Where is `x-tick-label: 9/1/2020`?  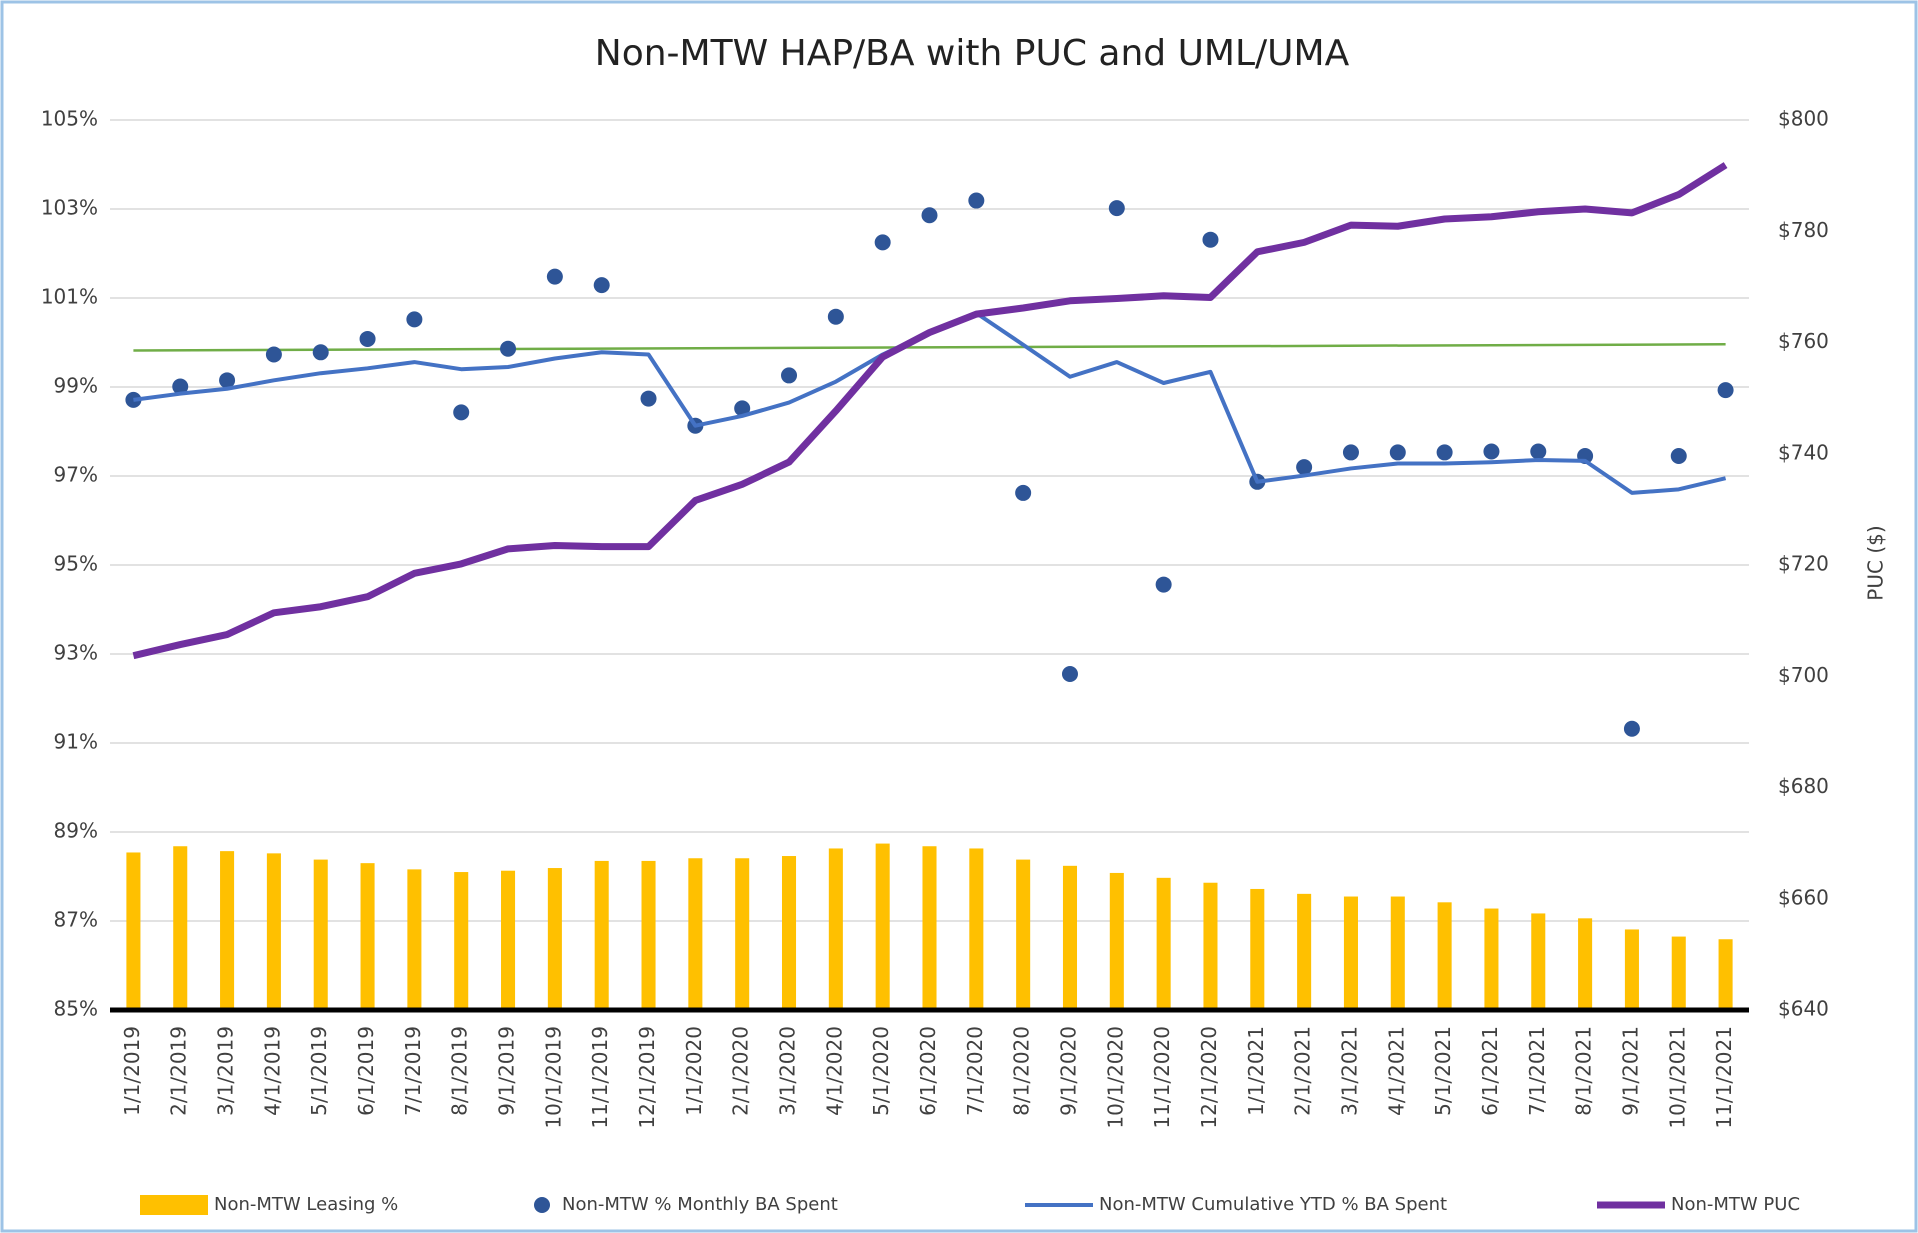 x-tick-label: 9/1/2020 is located at coordinates (1068, 1071).